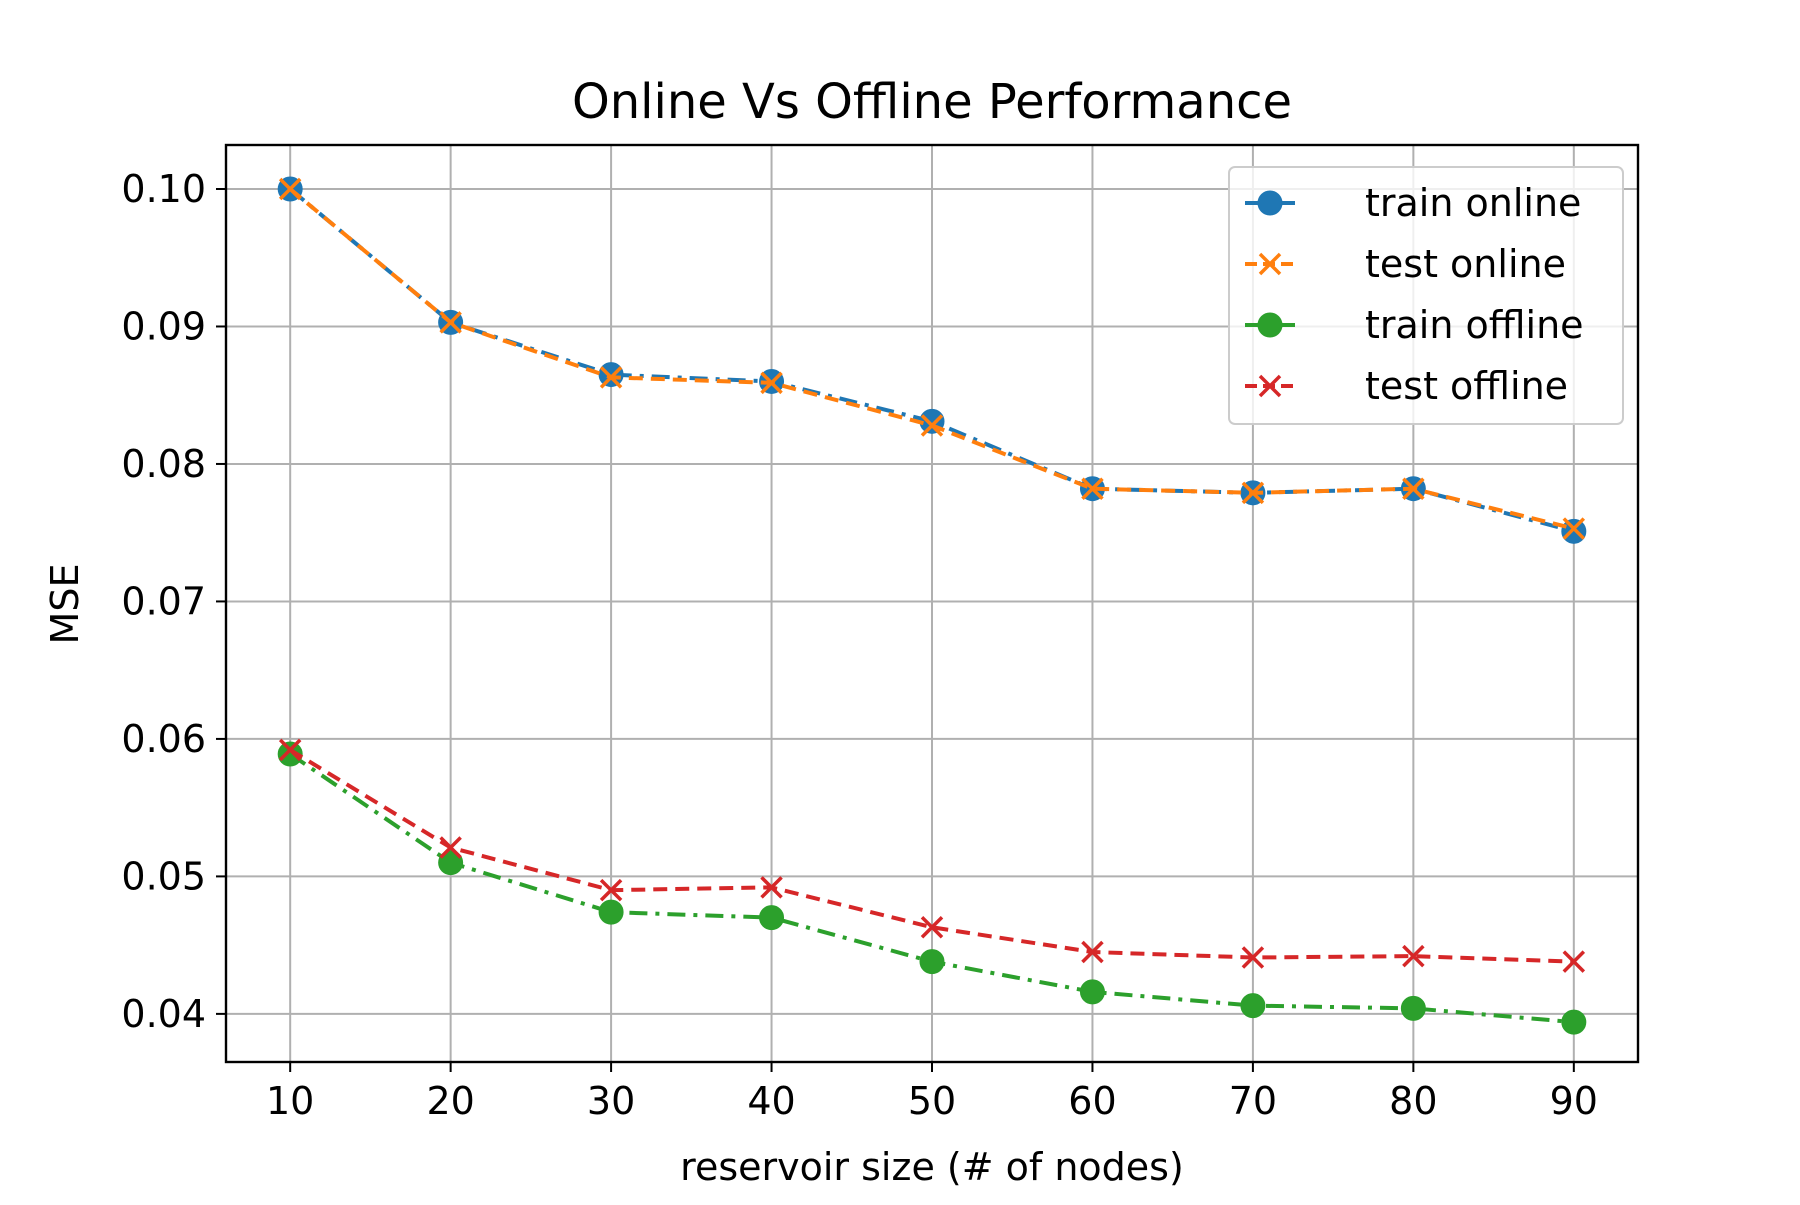 Image resolution: width=1800 pixels, height=1205 pixels. I want to click on y-tick-label: 0.08, so click(163, 464).